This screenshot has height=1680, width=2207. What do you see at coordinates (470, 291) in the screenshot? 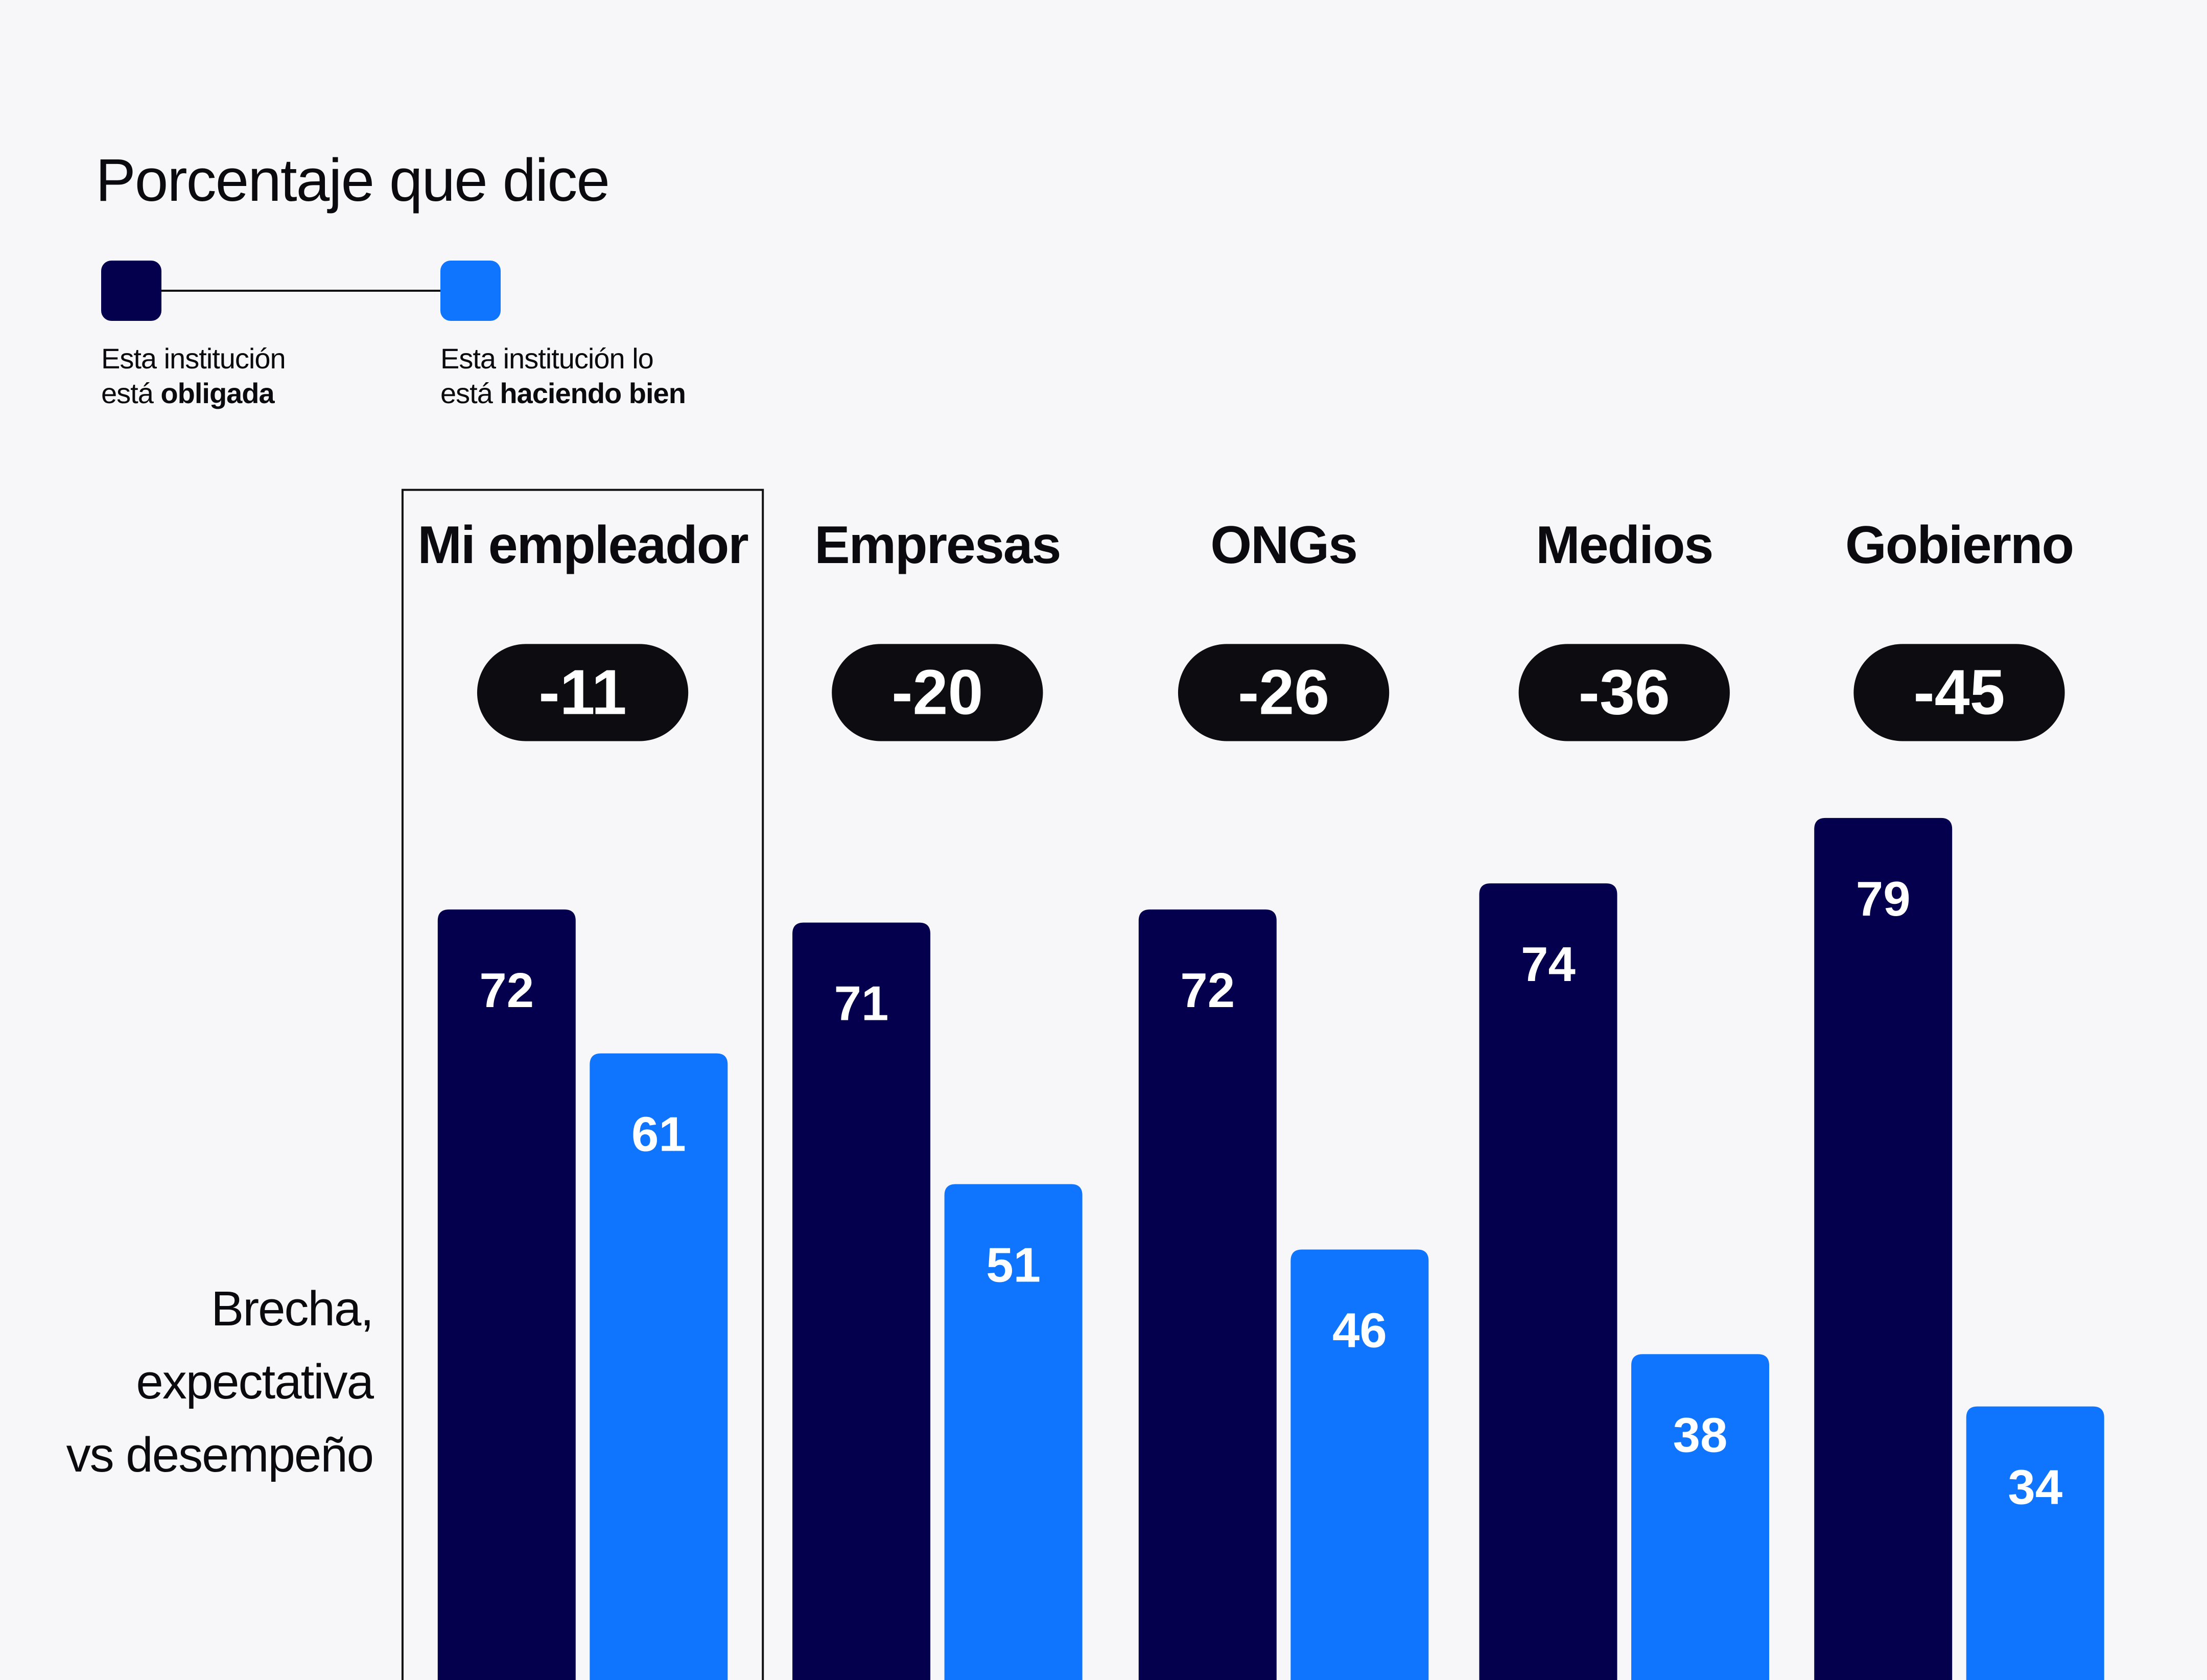
I see `legend-swatch-haciendo-bien` at bounding box center [470, 291].